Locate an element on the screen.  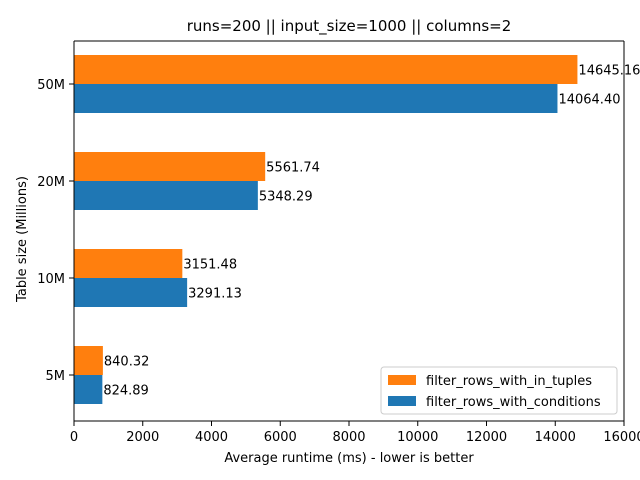
data-label-1-1: 3291.13 is located at coordinates (215, 294).